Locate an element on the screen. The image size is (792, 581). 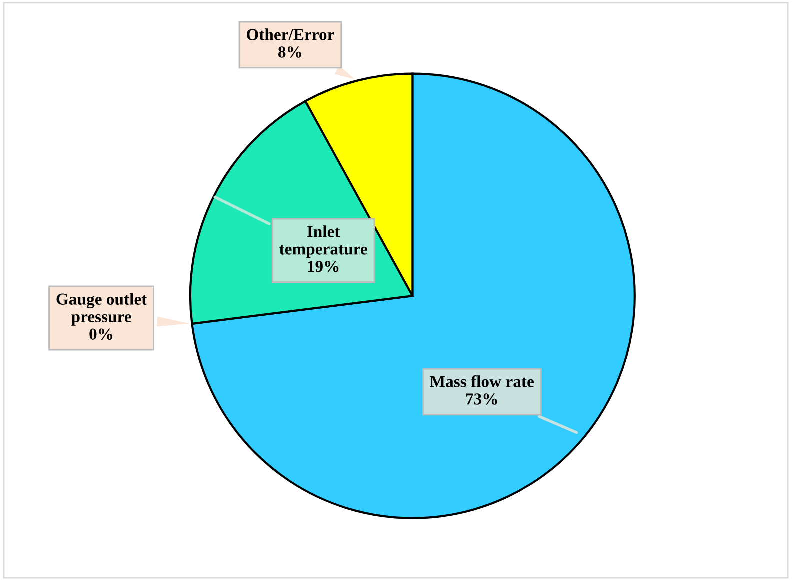
text: 0% is located at coordinates (101, 334).